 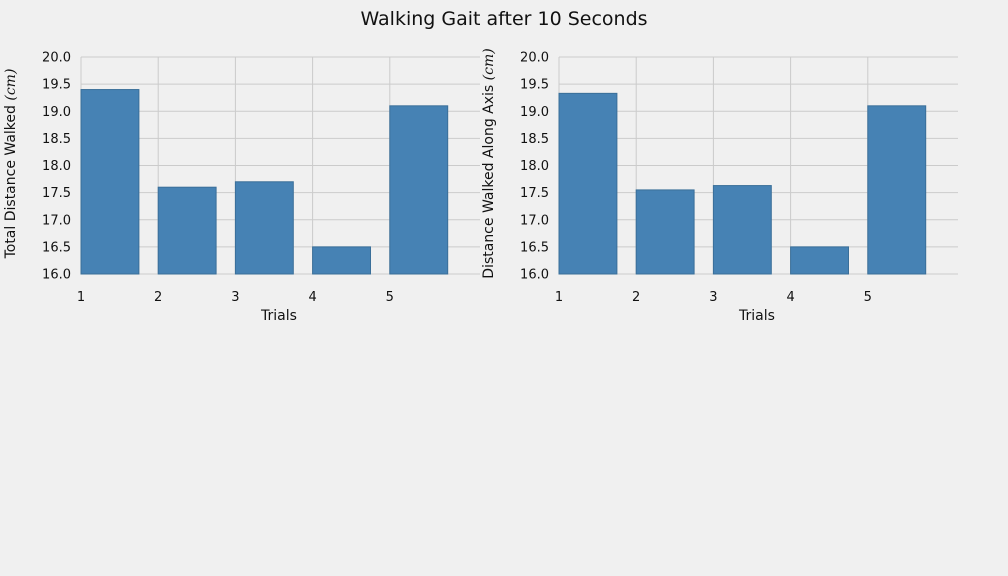 I want to click on chart-2-yaxis-label: Distance Walked Along Axis (cm), so click(x=489, y=163).